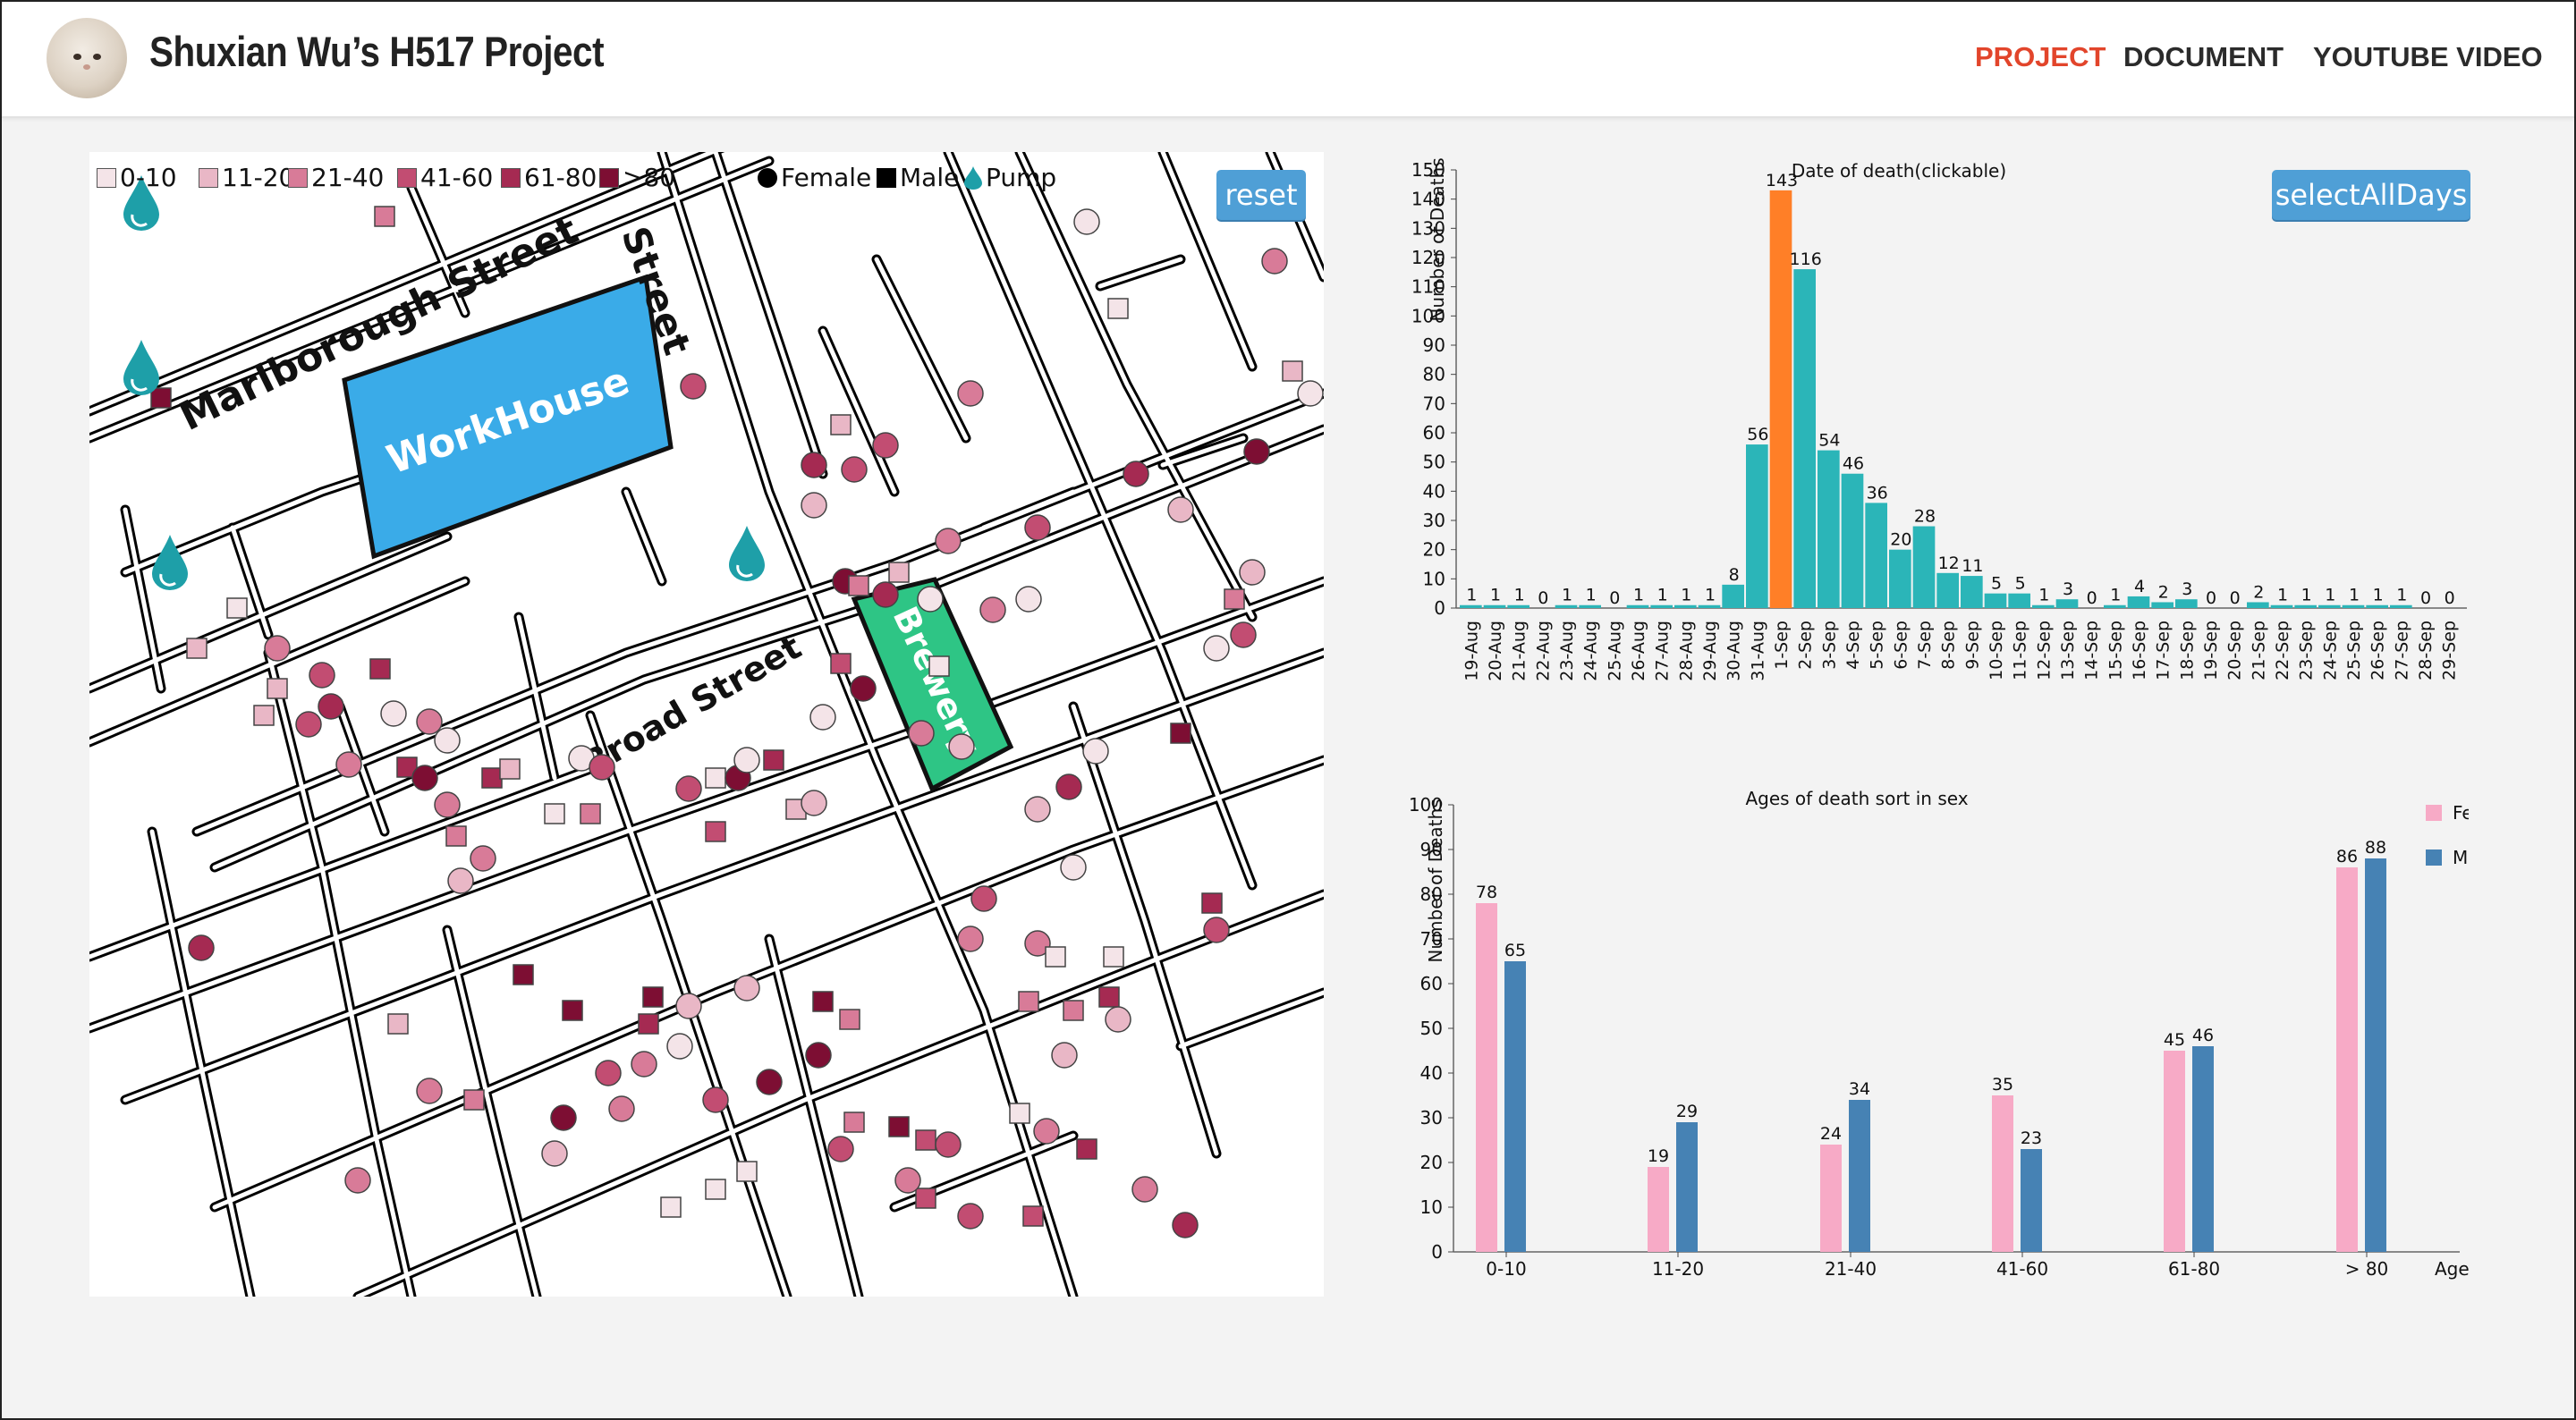 This screenshot has height=1420, width=2576. What do you see at coordinates (814, 177) in the screenshot?
I see `legend-female: Female` at bounding box center [814, 177].